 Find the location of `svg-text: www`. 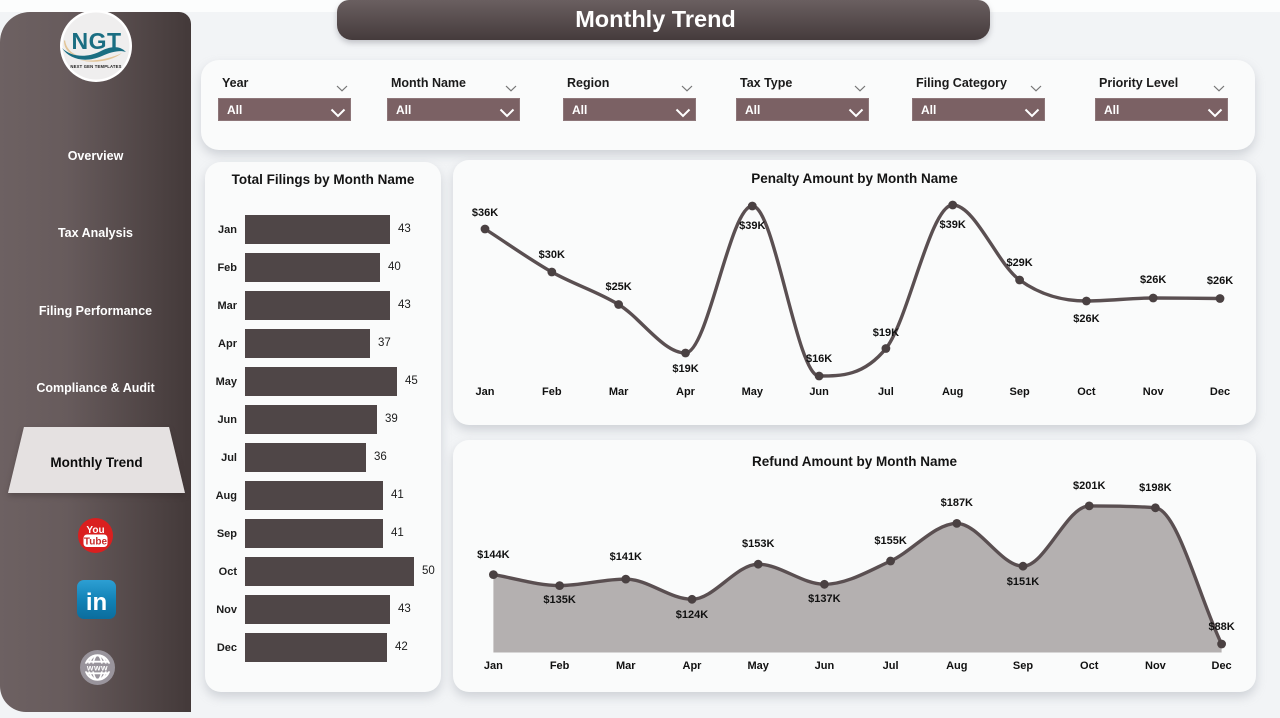

svg-text: www is located at coordinates (97, 668).